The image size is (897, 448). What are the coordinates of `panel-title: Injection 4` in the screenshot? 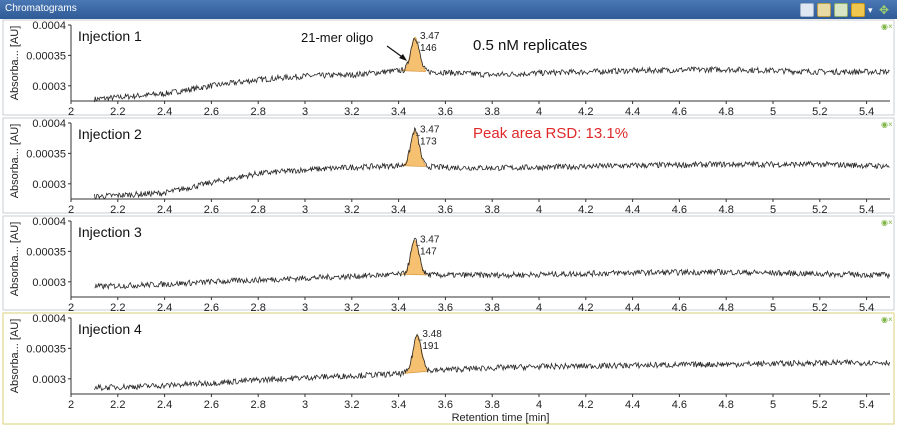 It's located at (110, 329).